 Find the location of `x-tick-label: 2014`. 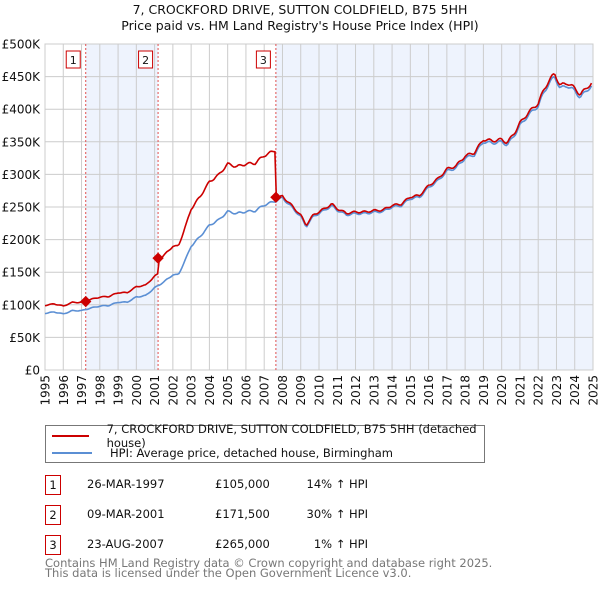

x-tick-label: 2014 is located at coordinates (393, 390).